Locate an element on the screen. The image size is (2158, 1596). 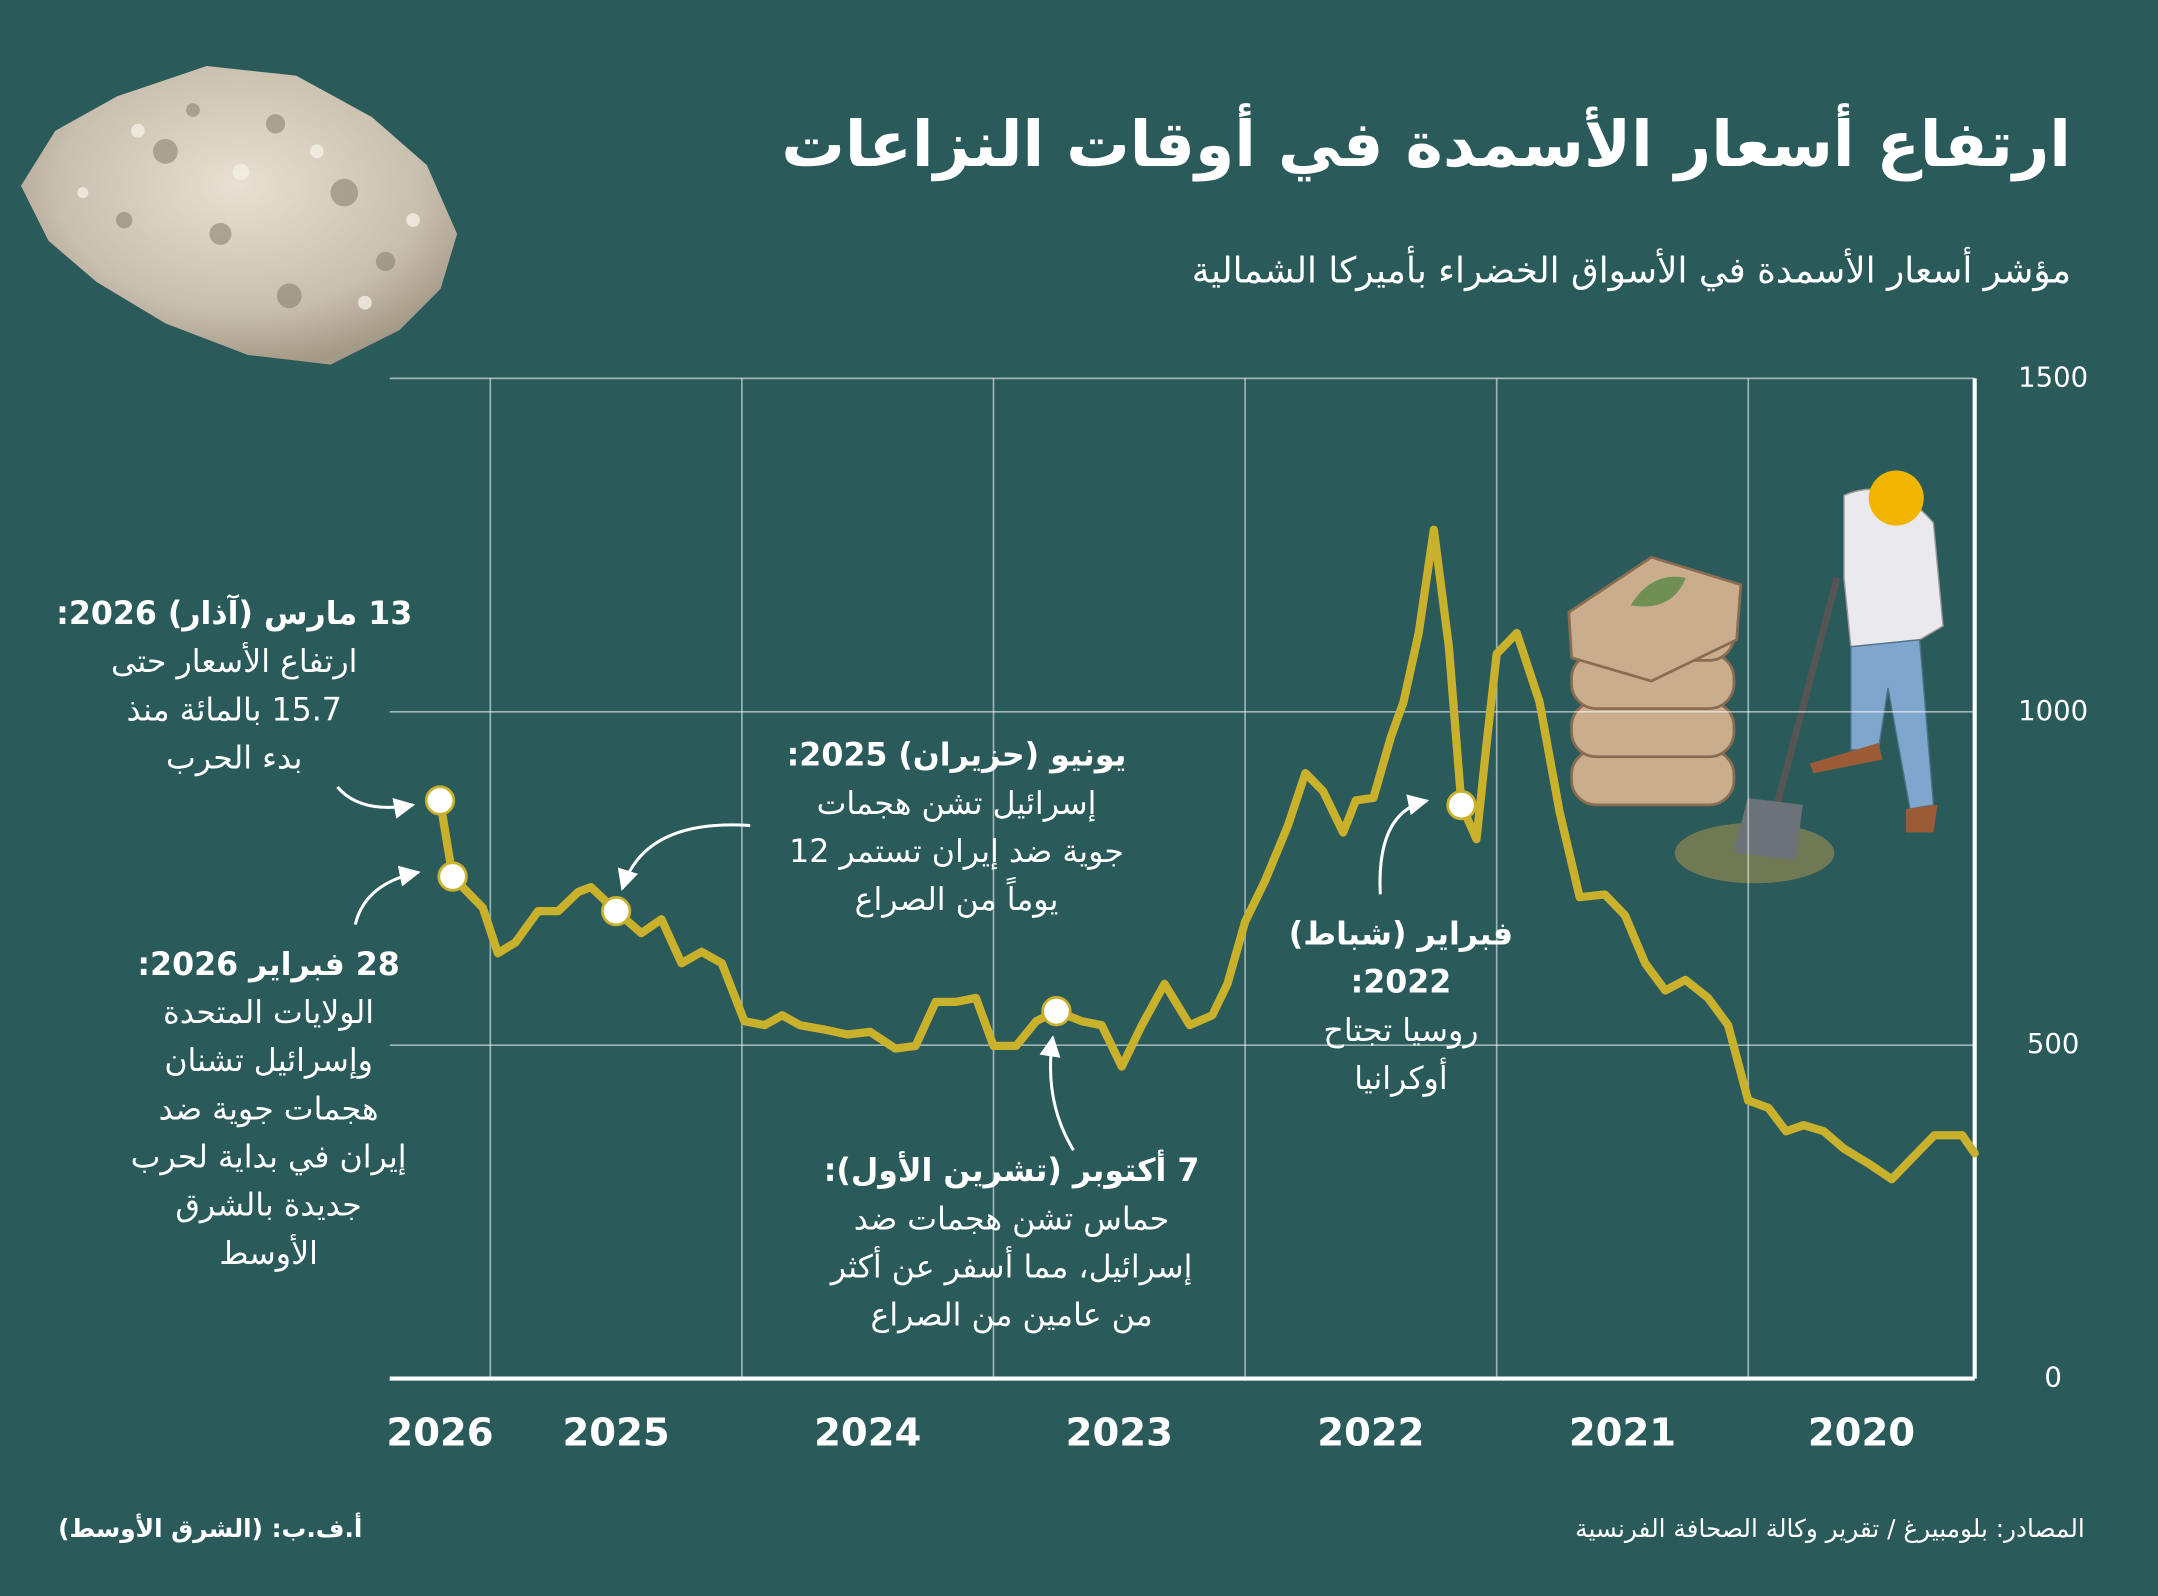
pile is located at coordinates (239, 215).